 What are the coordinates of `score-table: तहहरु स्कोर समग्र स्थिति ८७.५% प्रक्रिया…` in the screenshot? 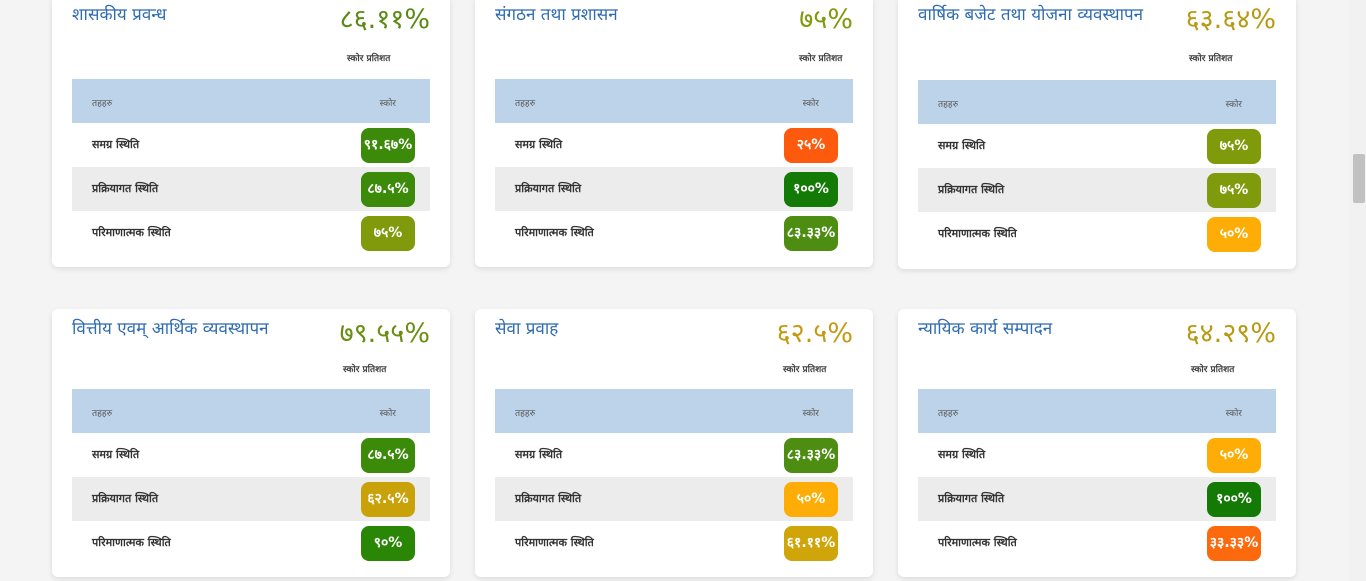 It's located at (251, 477).